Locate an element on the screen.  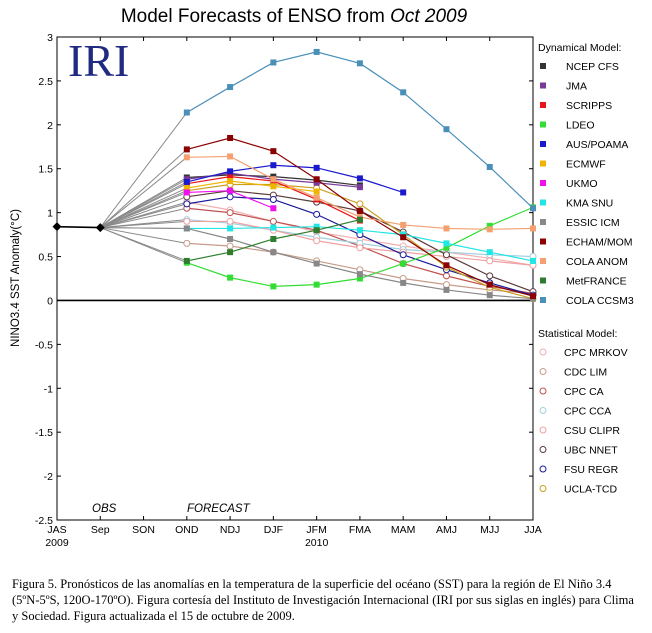
legend-marker-ldeo is located at coordinates (543, 124).